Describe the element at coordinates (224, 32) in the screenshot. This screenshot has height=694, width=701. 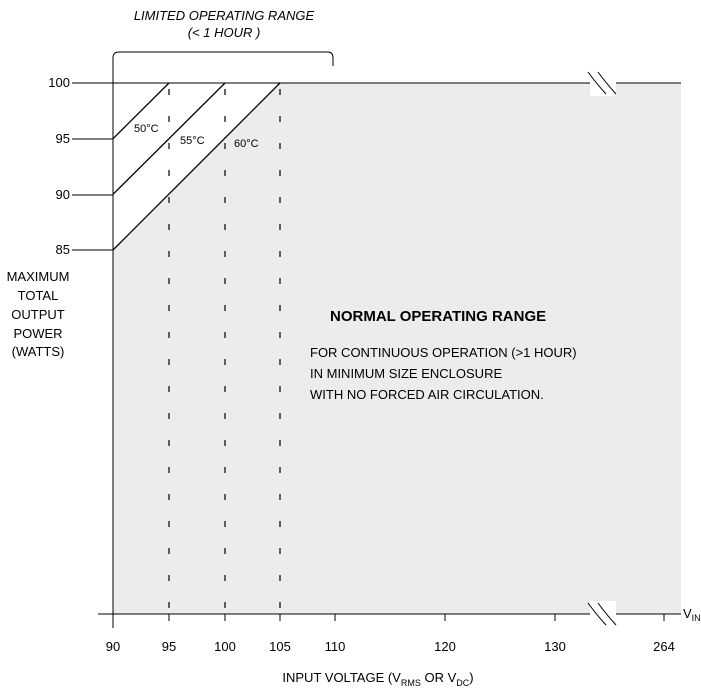
I see `limited-range-subtitle: (< 1 HOUR )` at that location.